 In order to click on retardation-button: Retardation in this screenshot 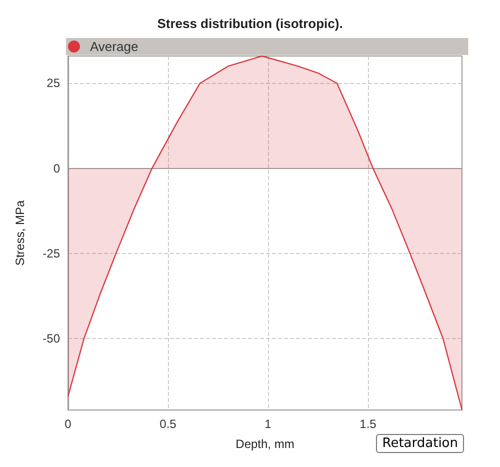, I will do `click(420, 443)`.